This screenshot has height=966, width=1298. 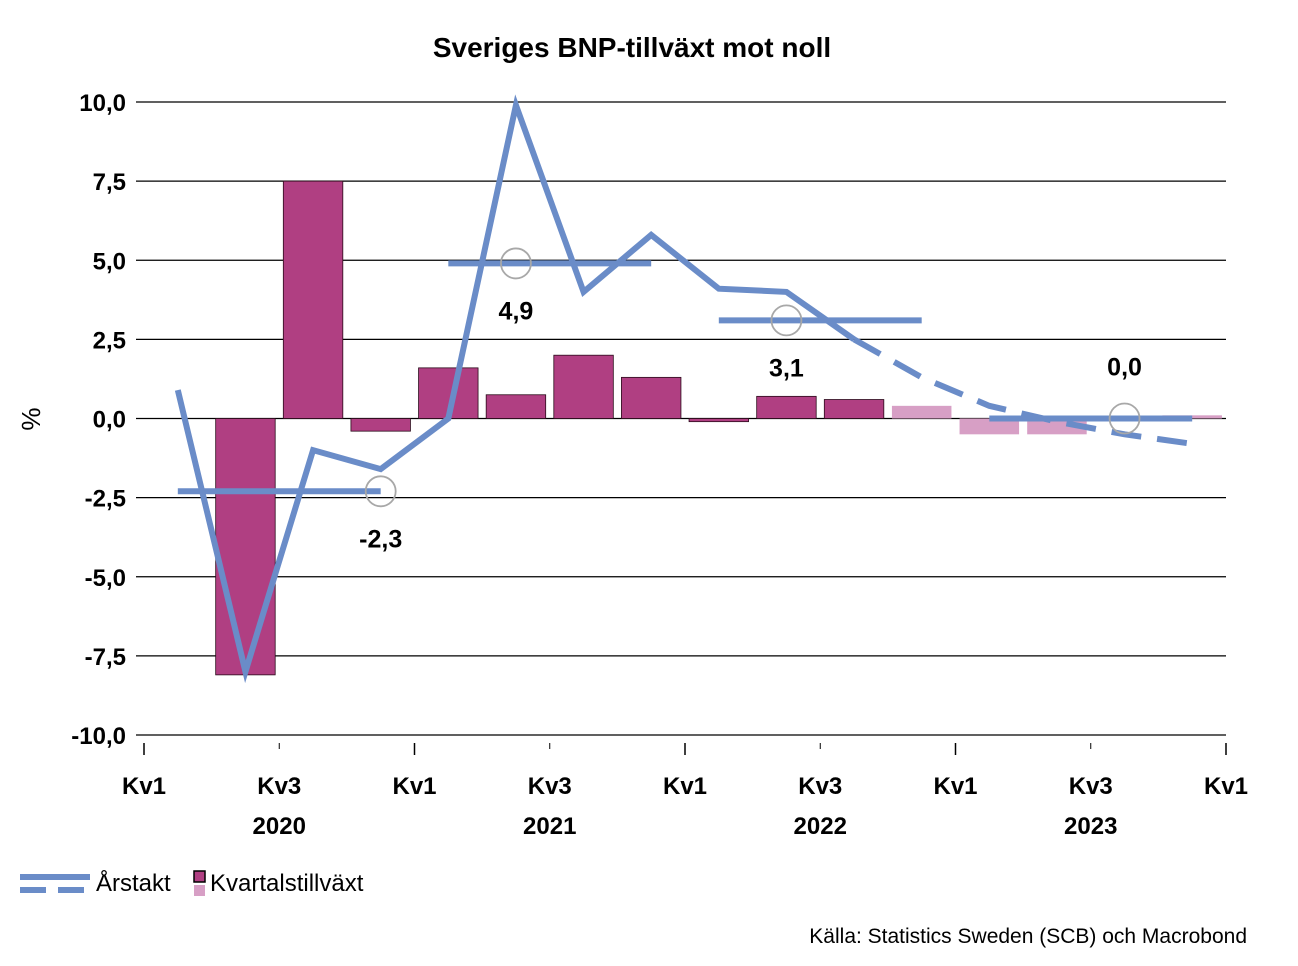 I want to click on y-tick-label: 7,5, so click(x=109, y=182).